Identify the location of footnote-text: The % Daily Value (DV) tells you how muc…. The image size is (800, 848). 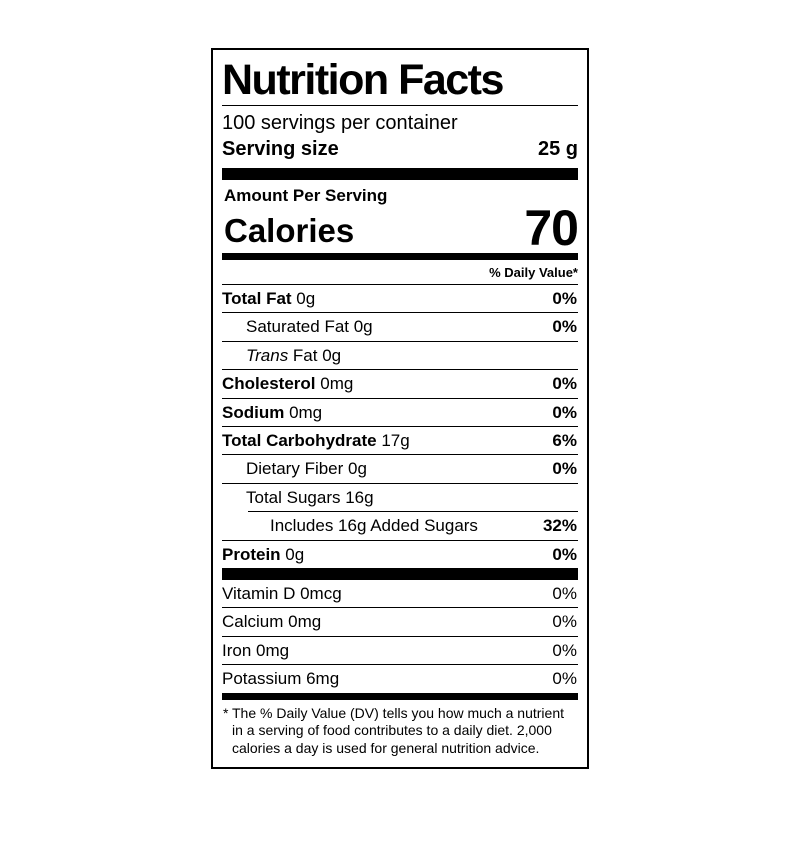
(398, 730).